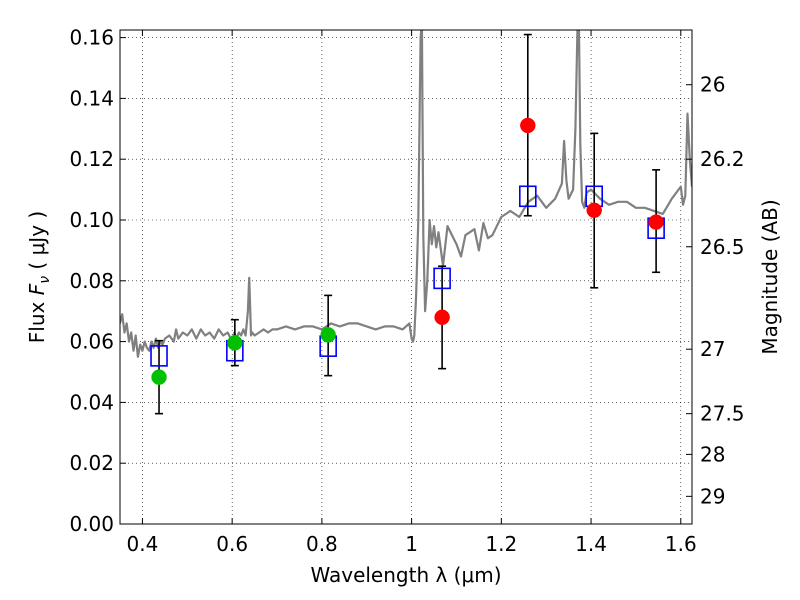  What do you see at coordinates (712, 349) in the screenshot?
I see `magnitude-tick-label: 27` at bounding box center [712, 349].